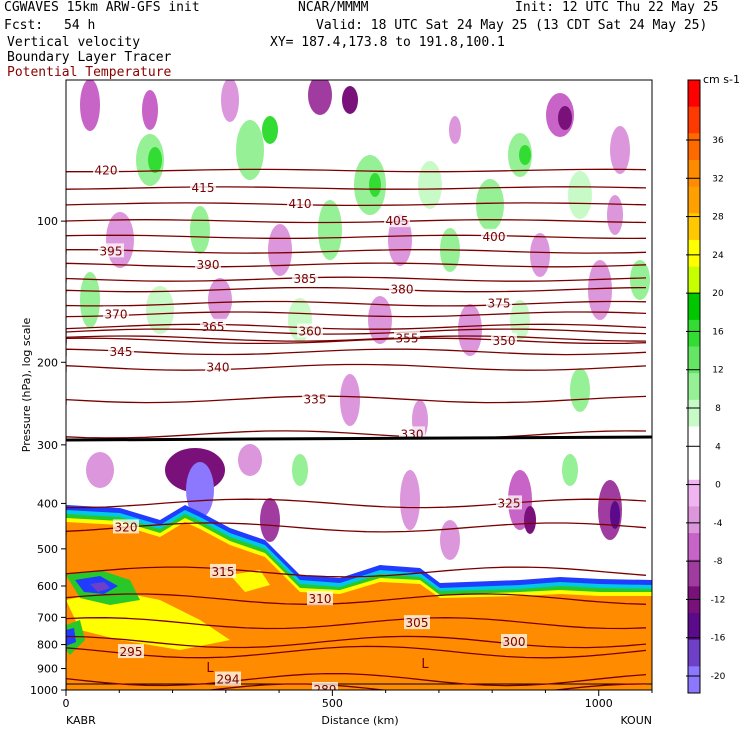 This screenshot has width=740, height=740. I want to click on theta-label: 370, so click(116, 314).